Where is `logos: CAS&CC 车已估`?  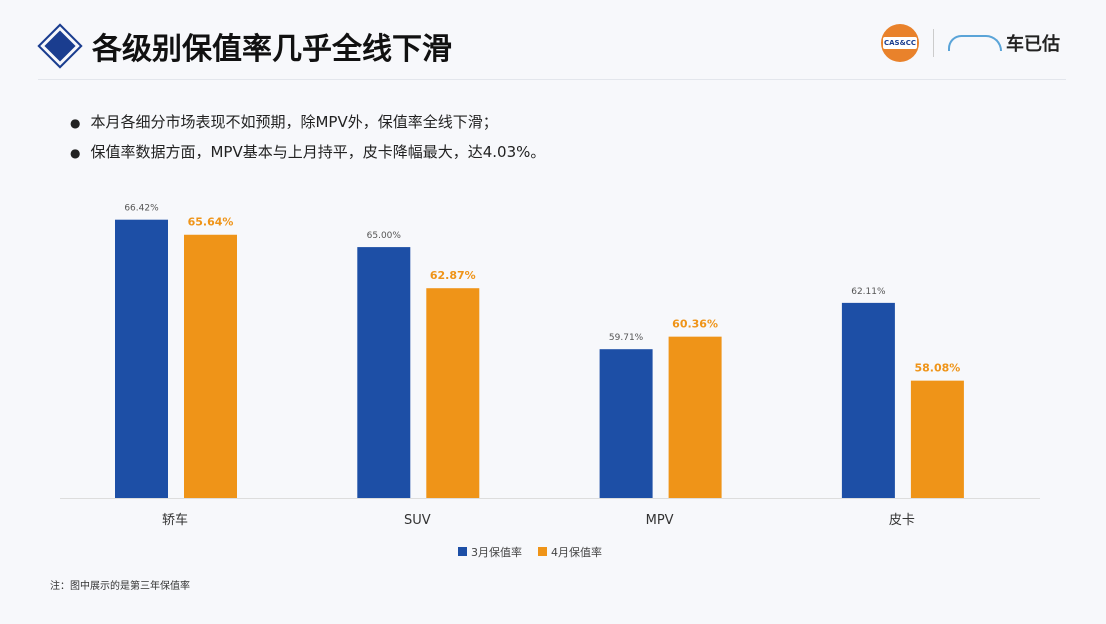
logos: CAS&CC 车已估 is located at coordinates (970, 43).